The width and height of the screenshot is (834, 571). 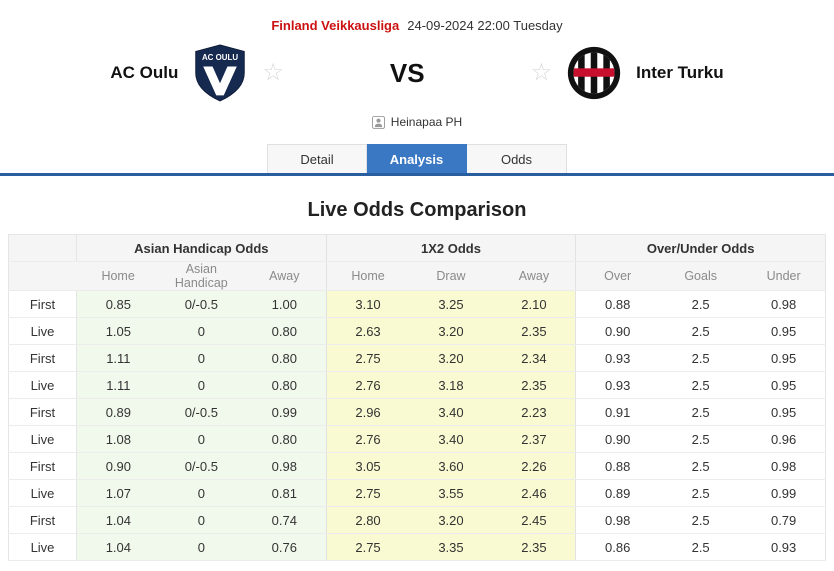 I want to click on odds-cell: 2.80, so click(x=367, y=520).